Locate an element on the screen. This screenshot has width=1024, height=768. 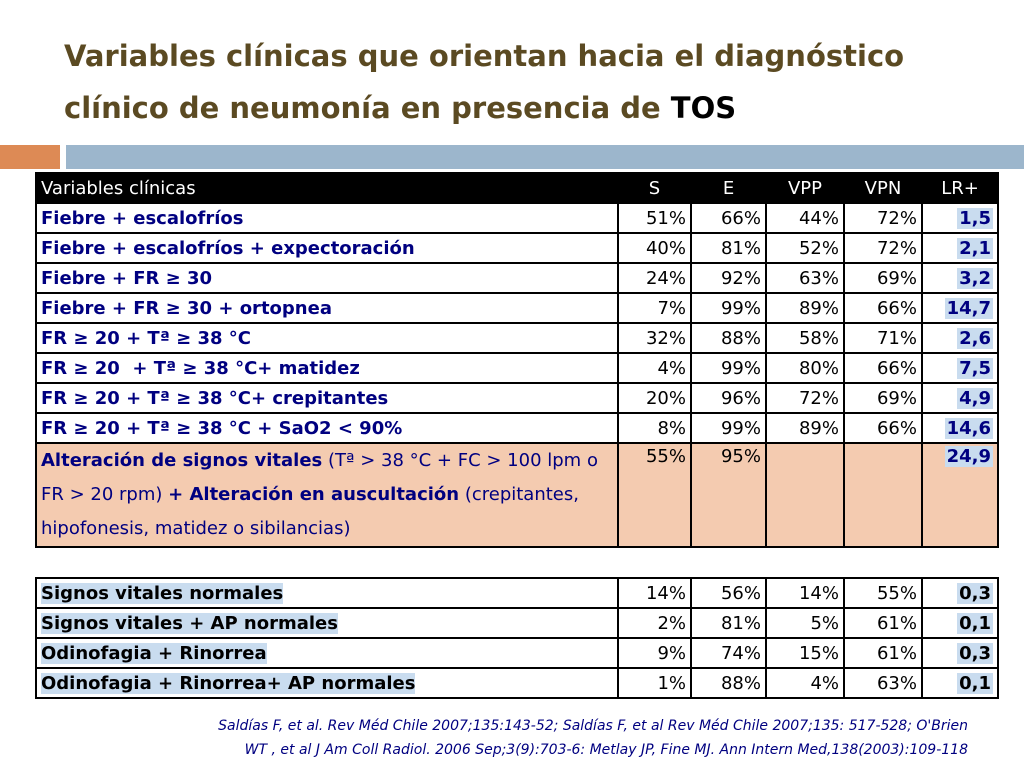
cell-s: 7% is located at coordinates (654, 308).